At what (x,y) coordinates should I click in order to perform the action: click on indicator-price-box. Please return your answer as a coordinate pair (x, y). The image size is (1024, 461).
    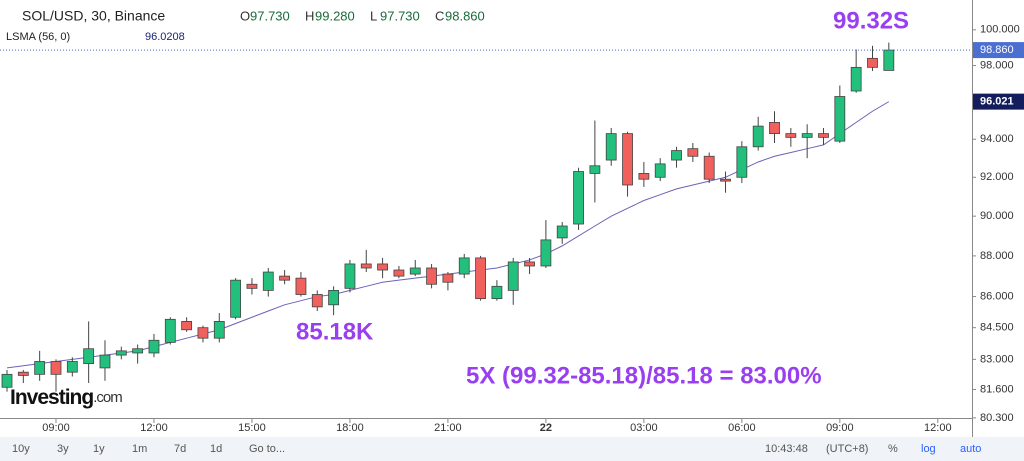
    Looking at the image, I should click on (998, 101).